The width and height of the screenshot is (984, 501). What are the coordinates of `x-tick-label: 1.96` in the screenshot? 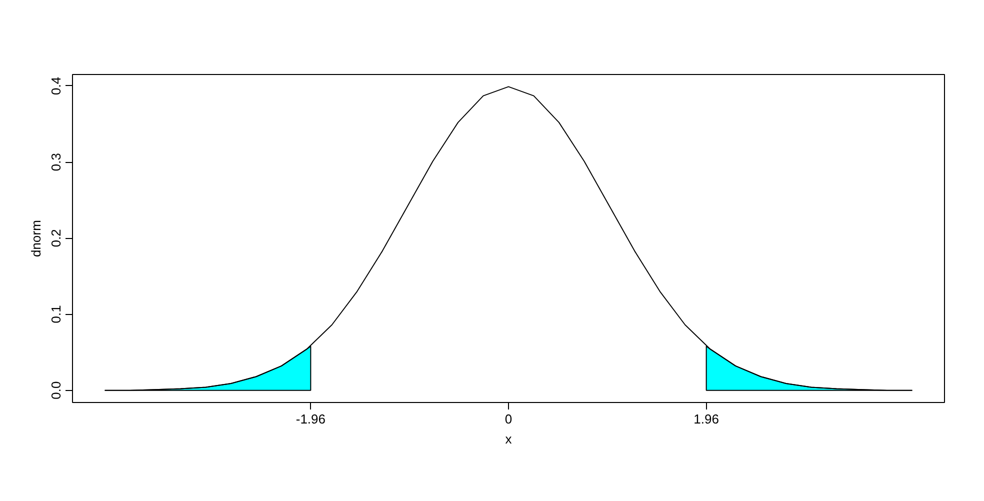 It's located at (706, 419).